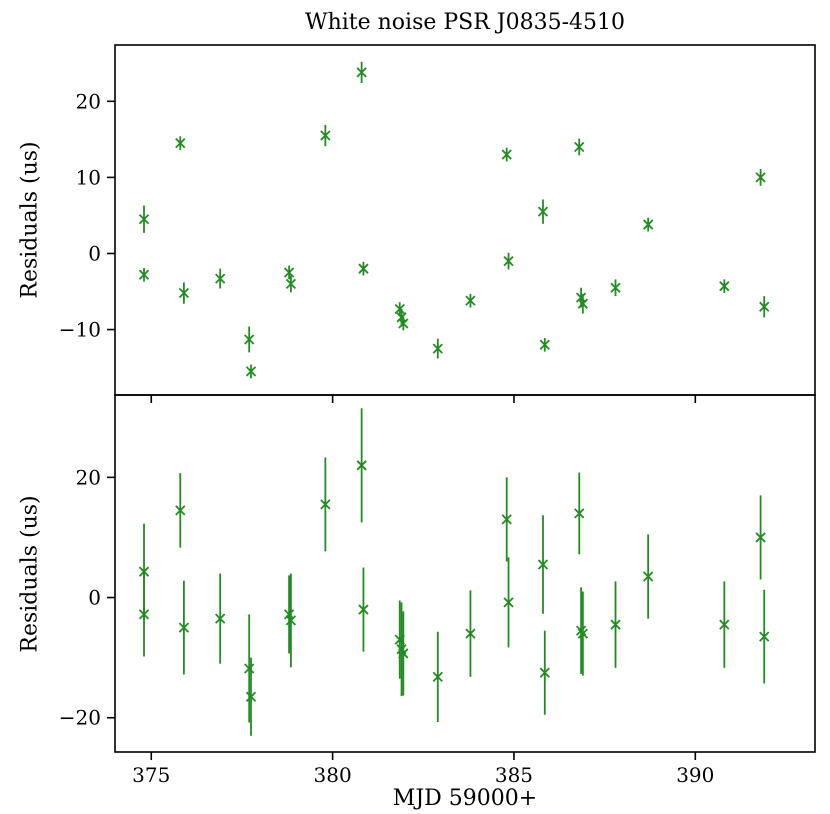  Describe the element at coordinates (423, 399) in the screenshot. I see `top-panel-x-ticks` at that location.